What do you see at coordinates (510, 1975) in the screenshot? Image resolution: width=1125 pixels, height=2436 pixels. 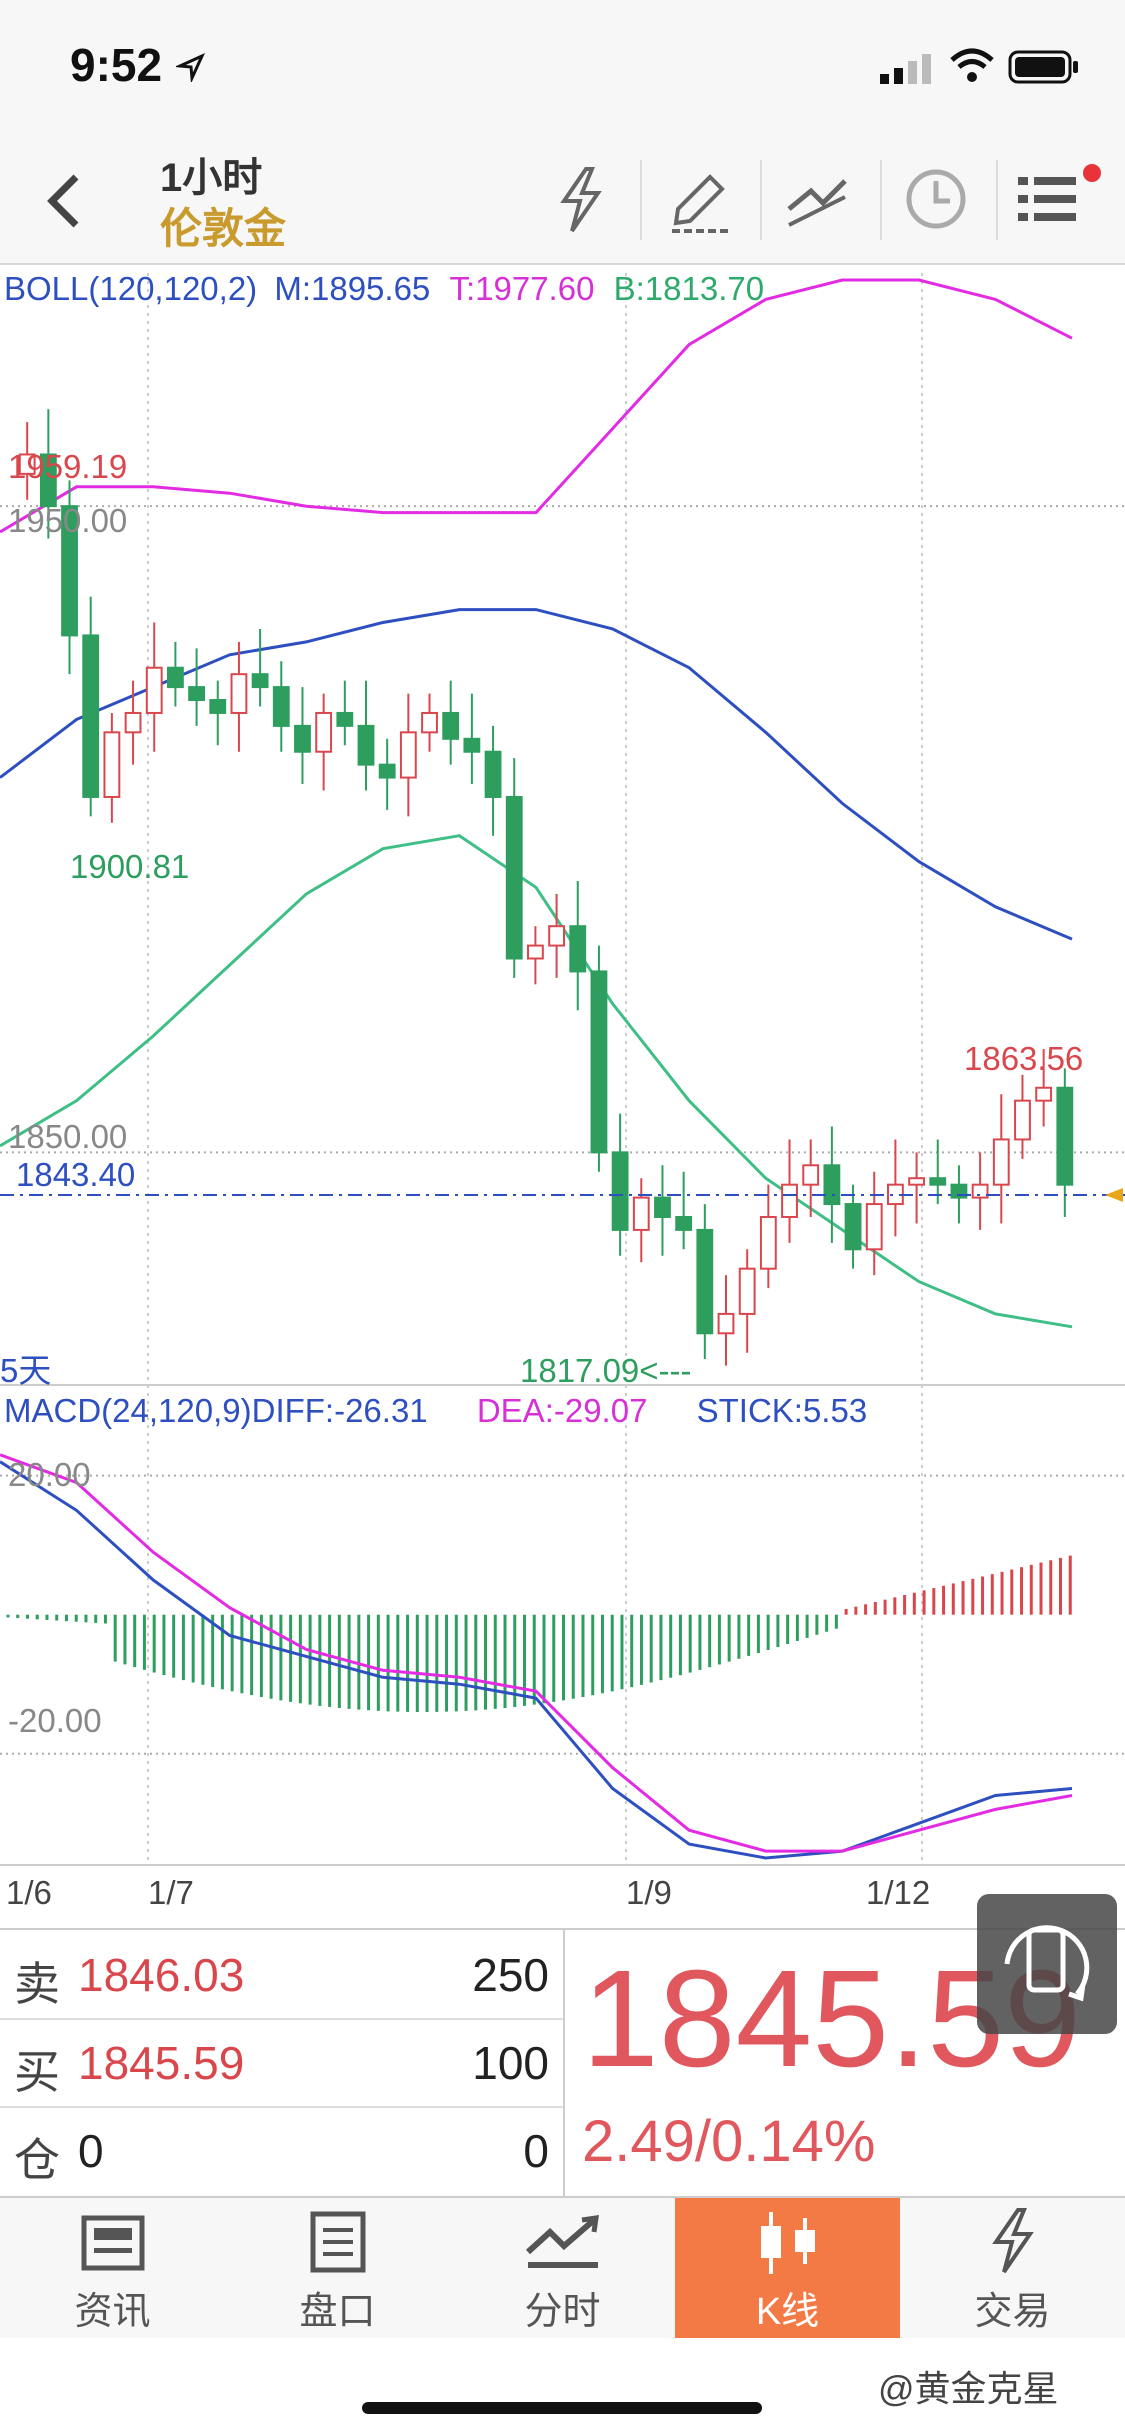 I see `sell-qty: 250` at bounding box center [510, 1975].